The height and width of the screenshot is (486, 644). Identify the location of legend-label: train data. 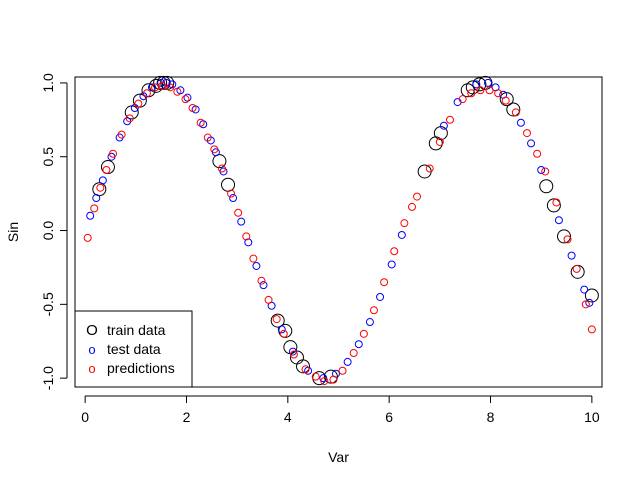
(136, 330).